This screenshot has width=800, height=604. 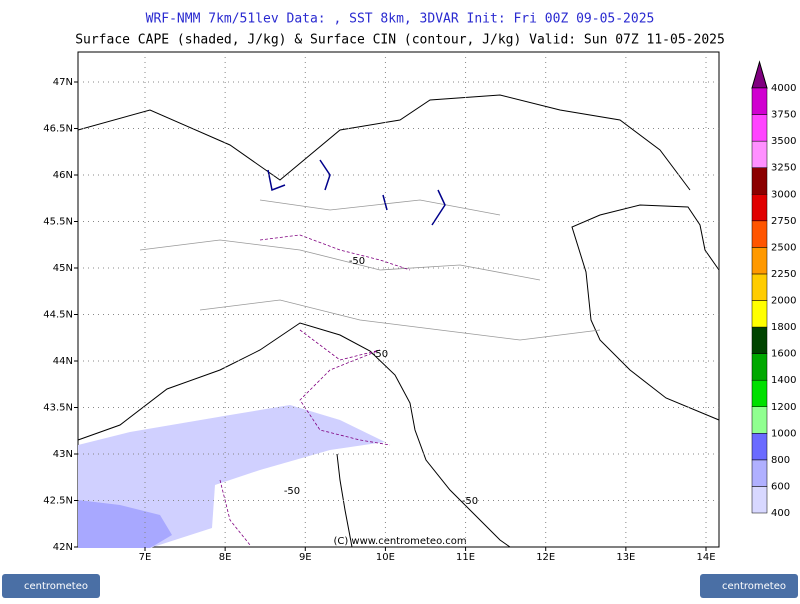 I want to click on lon-label: 11E, so click(x=465, y=557).